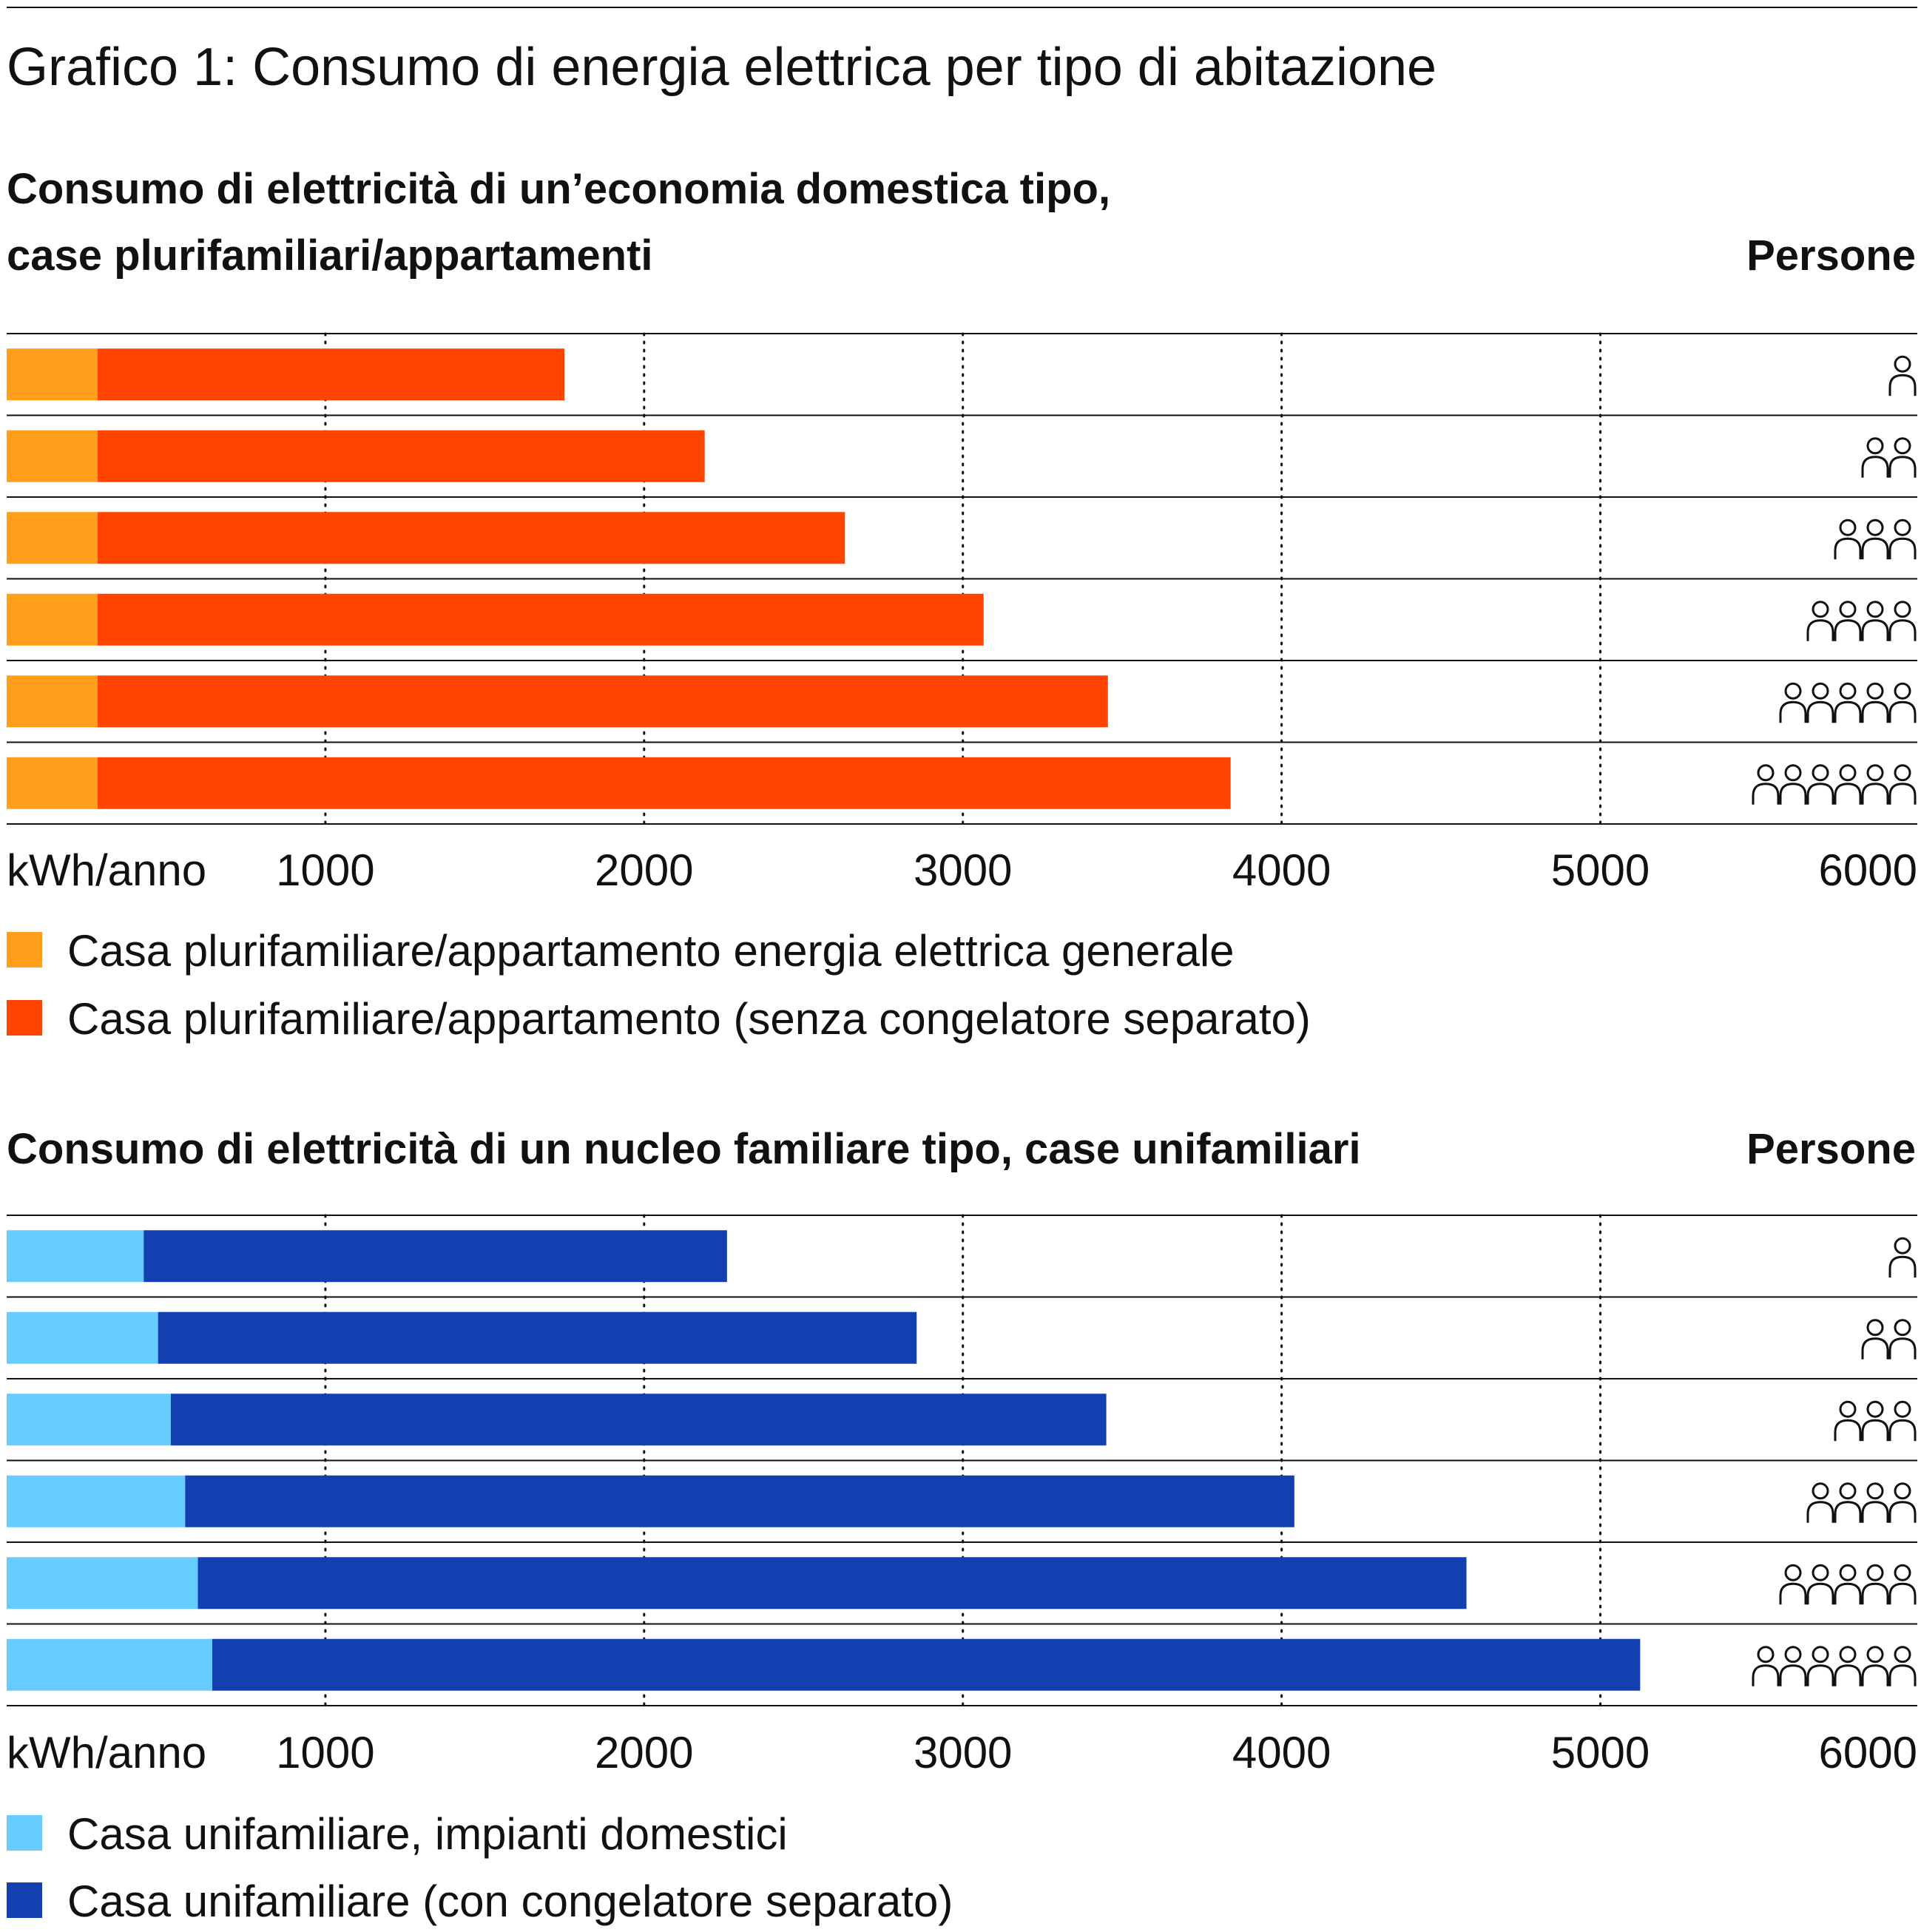  What do you see at coordinates (24, 1018) in the screenshot?
I see `legend-swatch-no-freezer` at bounding box center [24, 1018].